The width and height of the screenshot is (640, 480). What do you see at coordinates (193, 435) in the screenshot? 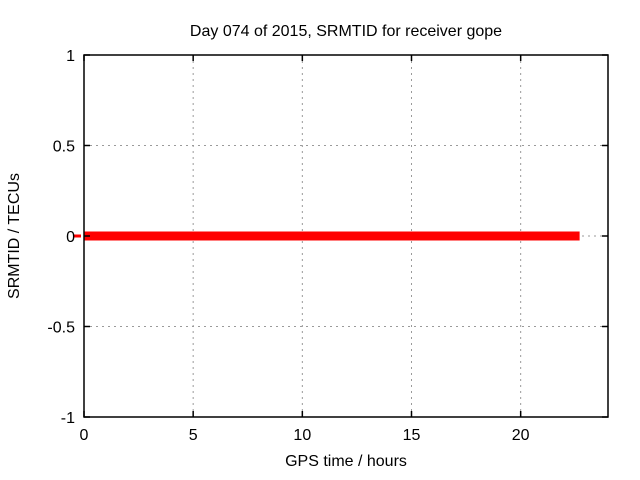
I see `x-tick-label: 5` at bounding box center [193, 435].